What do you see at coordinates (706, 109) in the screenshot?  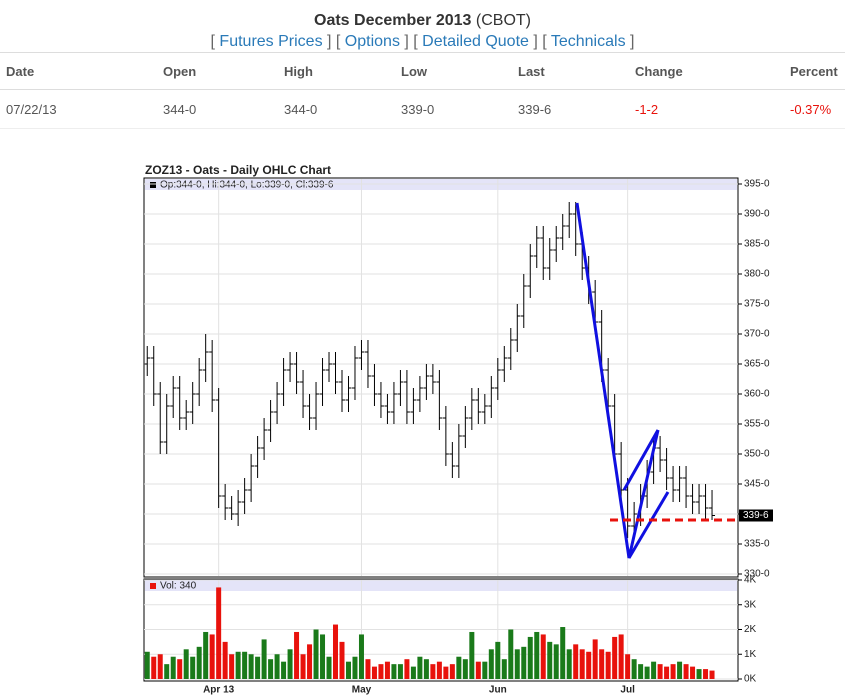 I see `cell: -1-2` at bounding box center [706, 109].